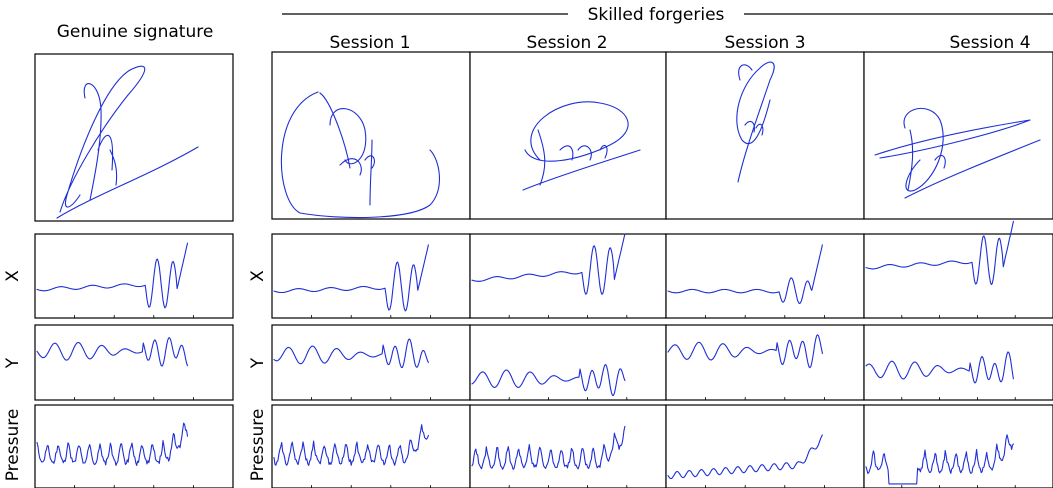  What do you see at coordinates (112, 444) in the screenshot?
I see `genuine-pressure-curve` at bounding box center [112, 444].